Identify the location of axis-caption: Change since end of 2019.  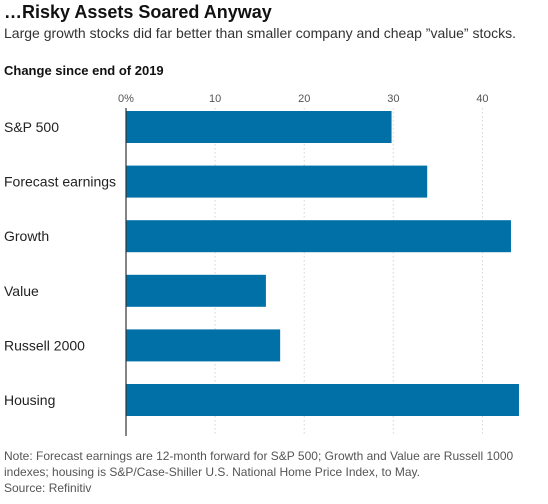
(84, 70).